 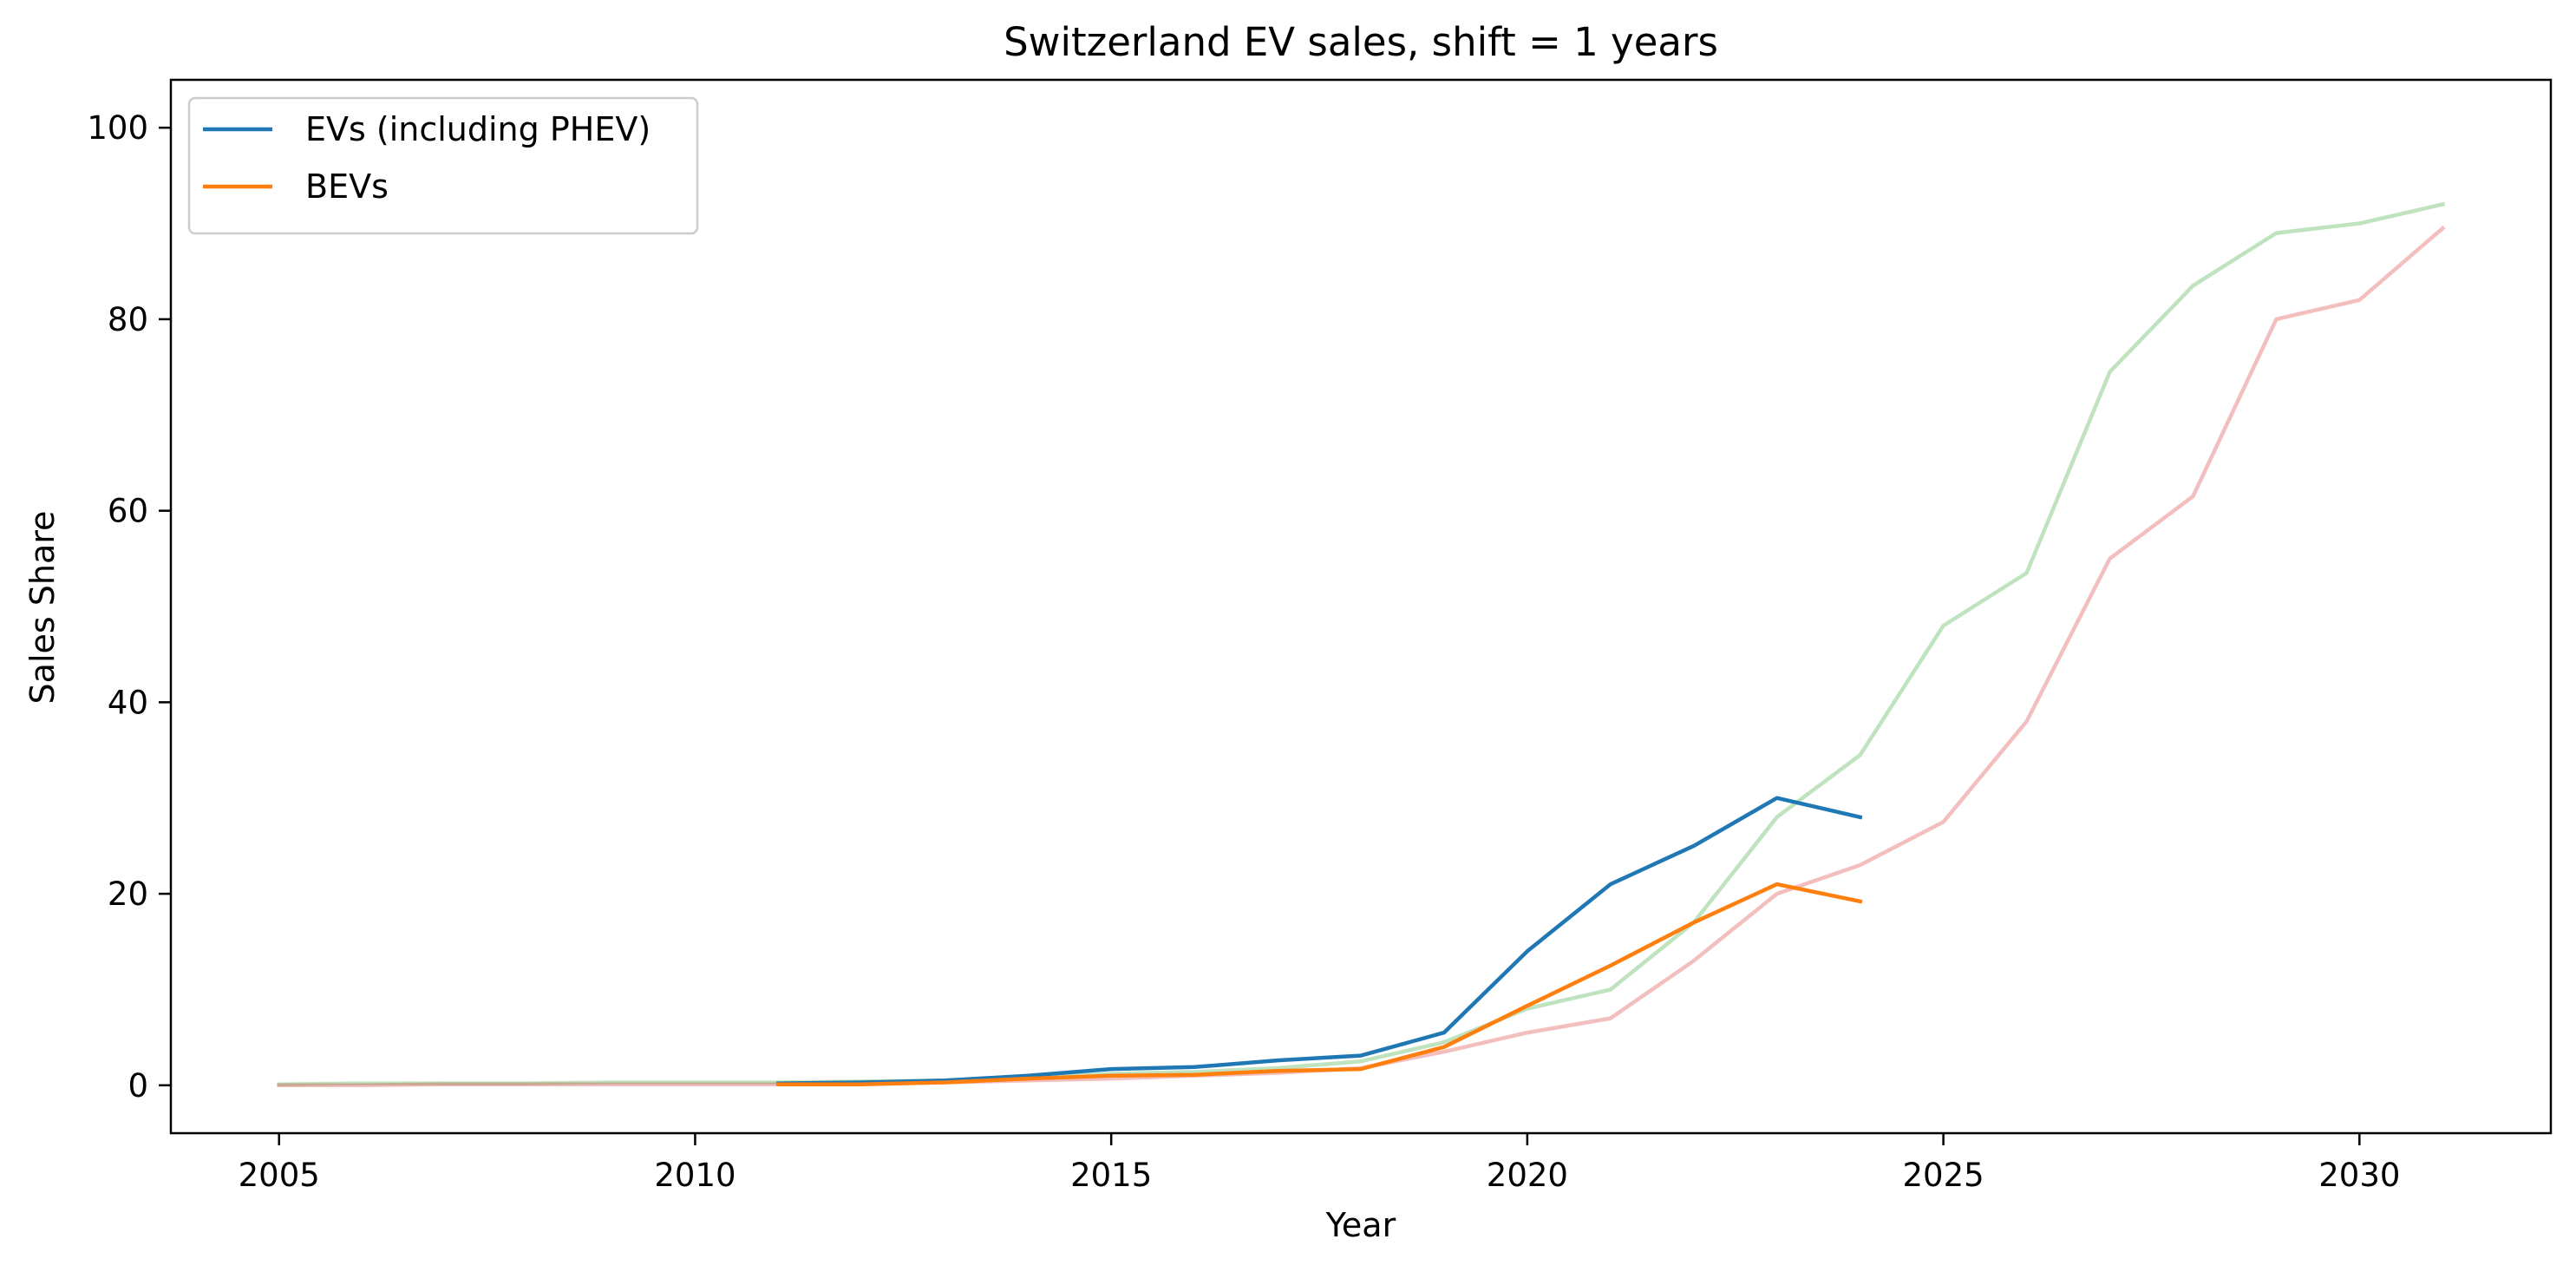 I want to click on chart-title: Switzerland EV sales, shift = 1 years, so click(x=1361, y=42).